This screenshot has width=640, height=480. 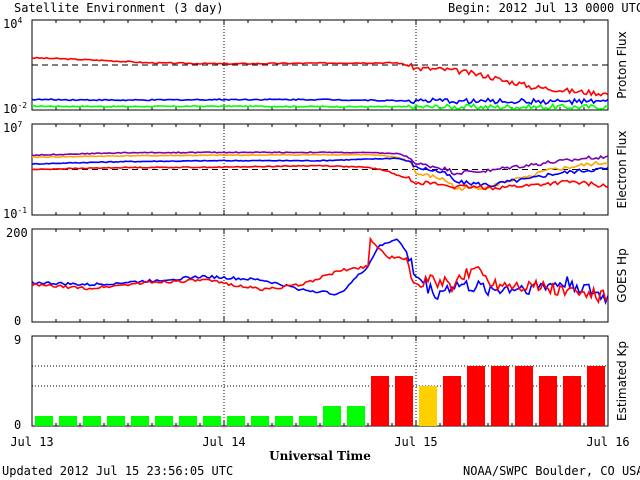 I want to click on series-line-orange, so click(x=320, y=172).